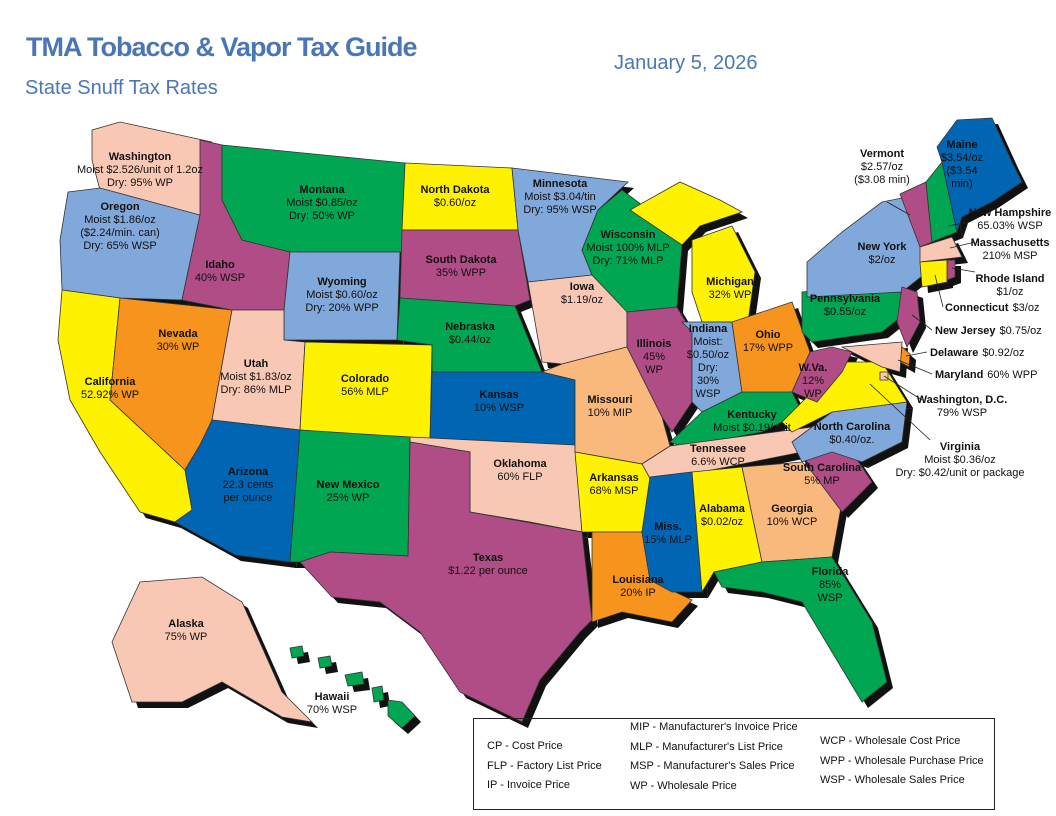 The image size is (1056, 816). Describe the element at coordinates (831, 585) in the screenshot. I see `state-label-florida: Florida 85% WSP` at that location.